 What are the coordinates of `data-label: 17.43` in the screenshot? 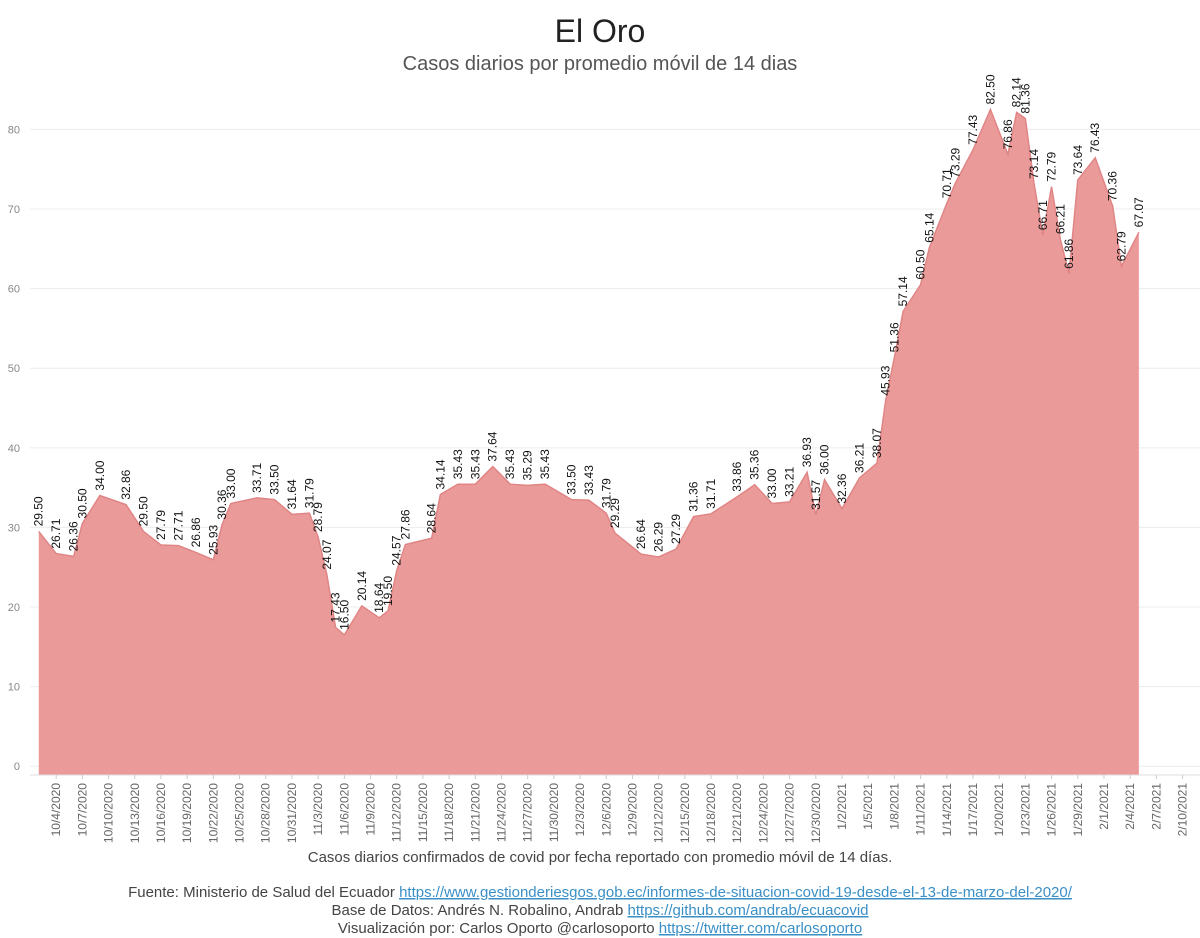 It's located at (336, 607).